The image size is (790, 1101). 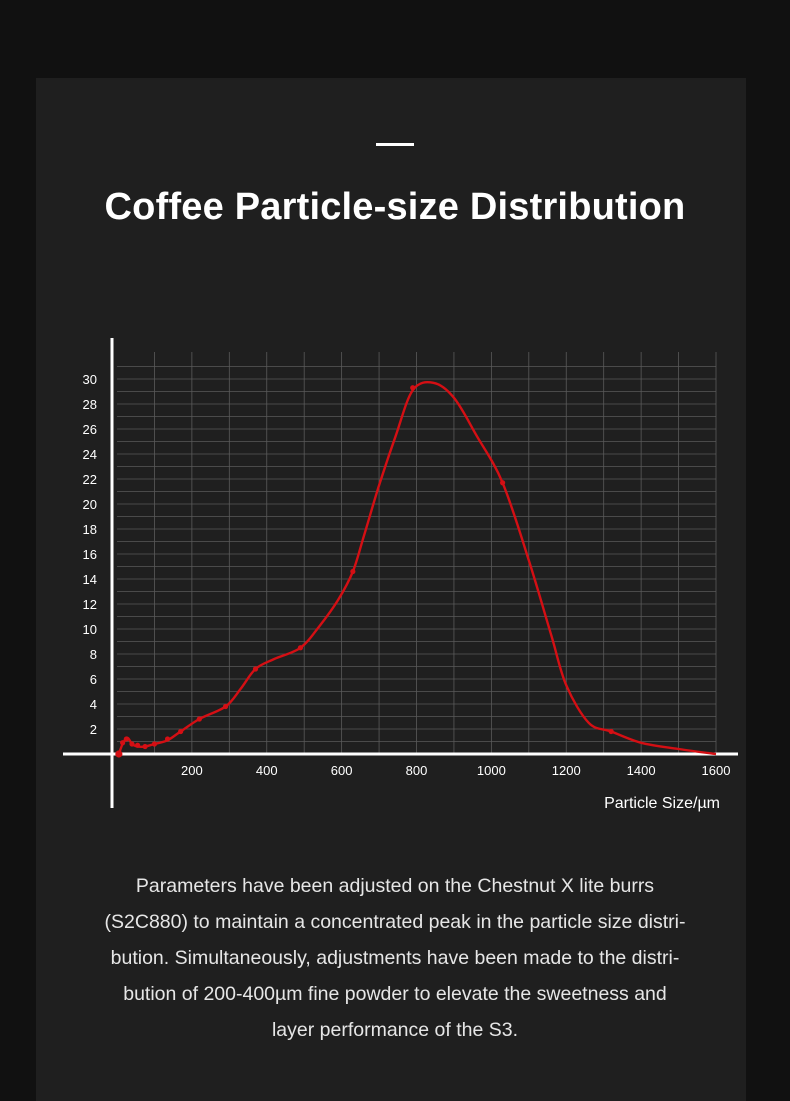 What do you see at coordinates (93, 654) in the screenshot?
I see `y-tick-label: 8` at bounding box center [93, 654].